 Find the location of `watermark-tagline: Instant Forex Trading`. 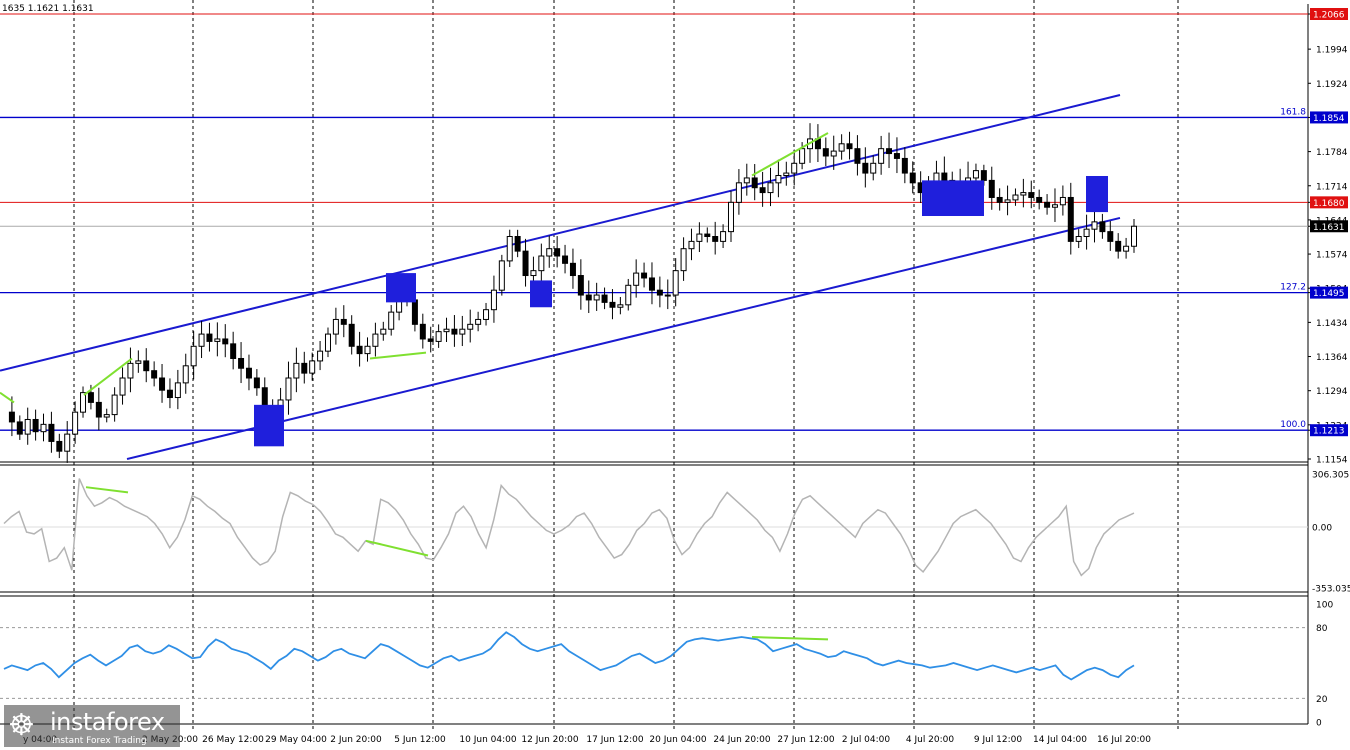

watermark-tagline: Instant Forex Trading is located at coordinates (99, 741).